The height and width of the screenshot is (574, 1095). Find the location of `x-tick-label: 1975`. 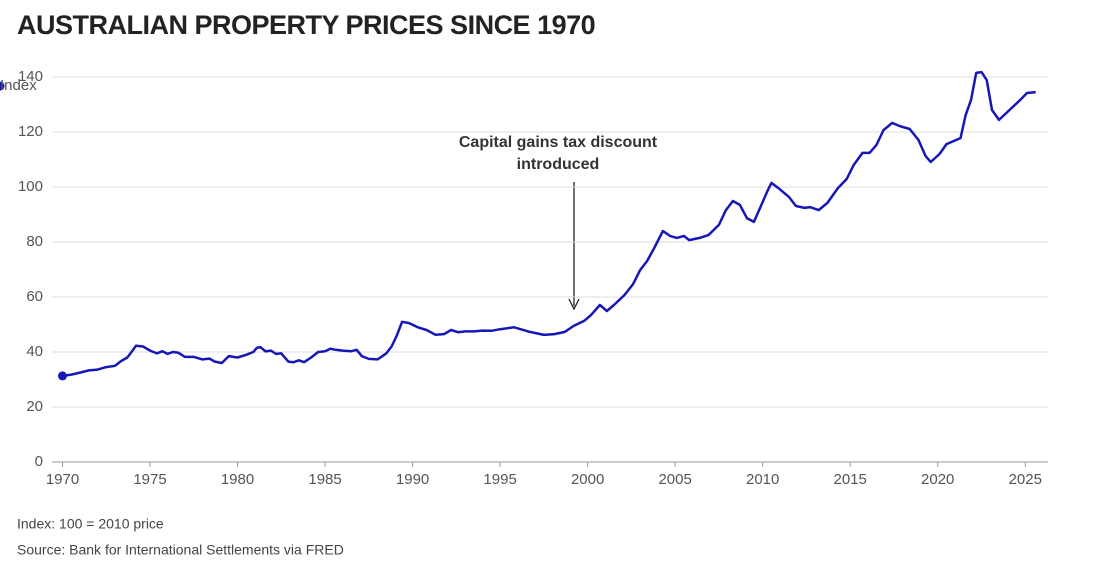

x-tick-label: 1975 is located at coordinates (149, 479).